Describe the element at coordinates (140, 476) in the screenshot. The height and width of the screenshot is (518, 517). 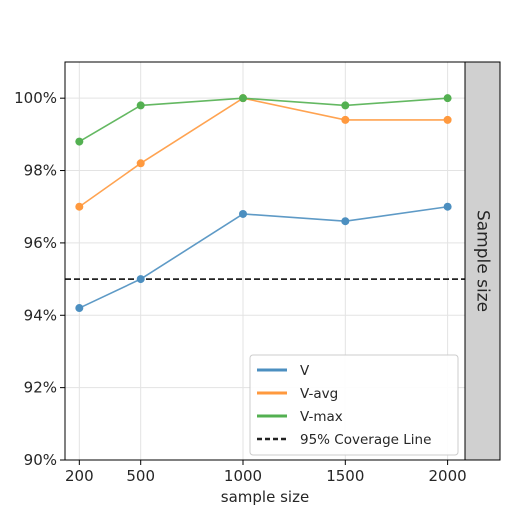
I see `x-tick-label: 500` at that location.